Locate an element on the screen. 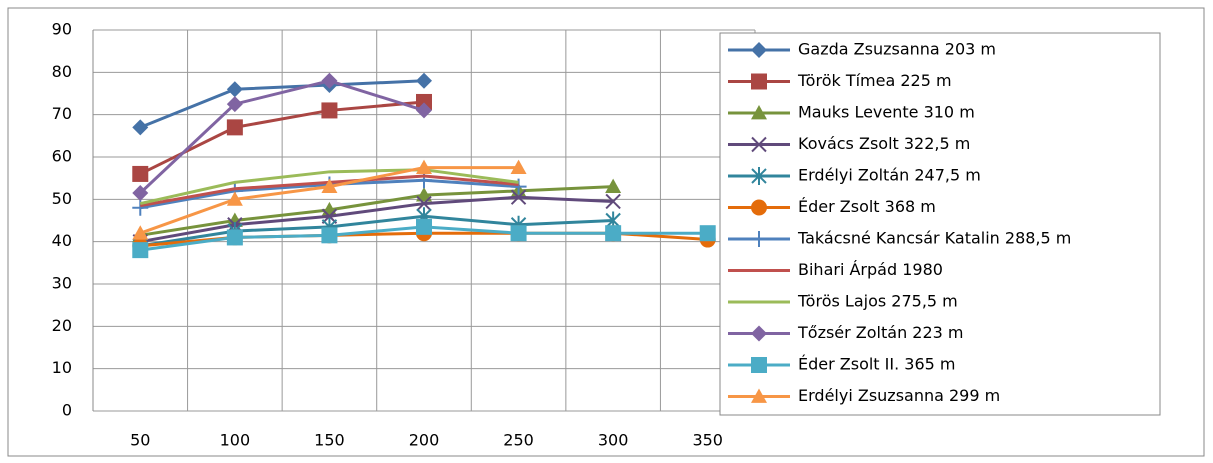 The height and width of the screenshot is (463, 1213). x-tick-label: 250 is located at coordinates (518, 440).